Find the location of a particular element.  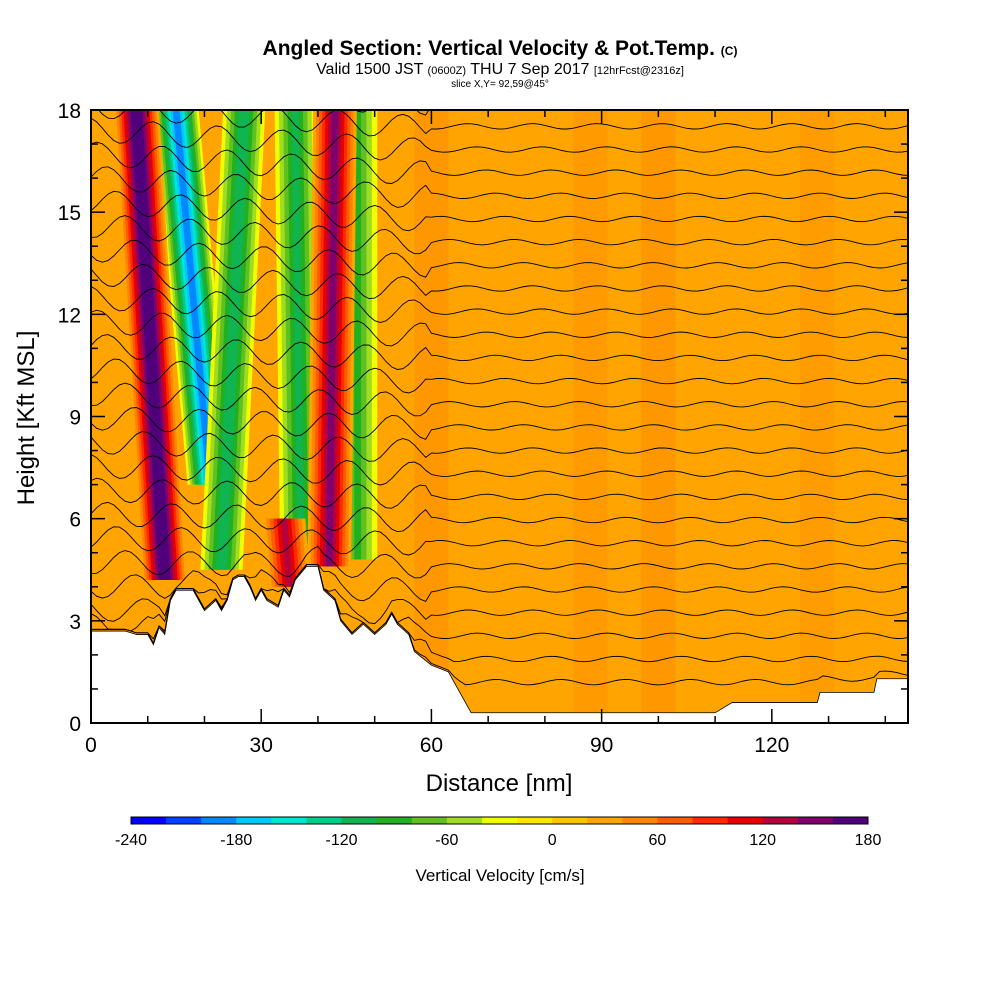

slice-info: slice X,Y= 92,59@45° is located at coordinates (500, 84).